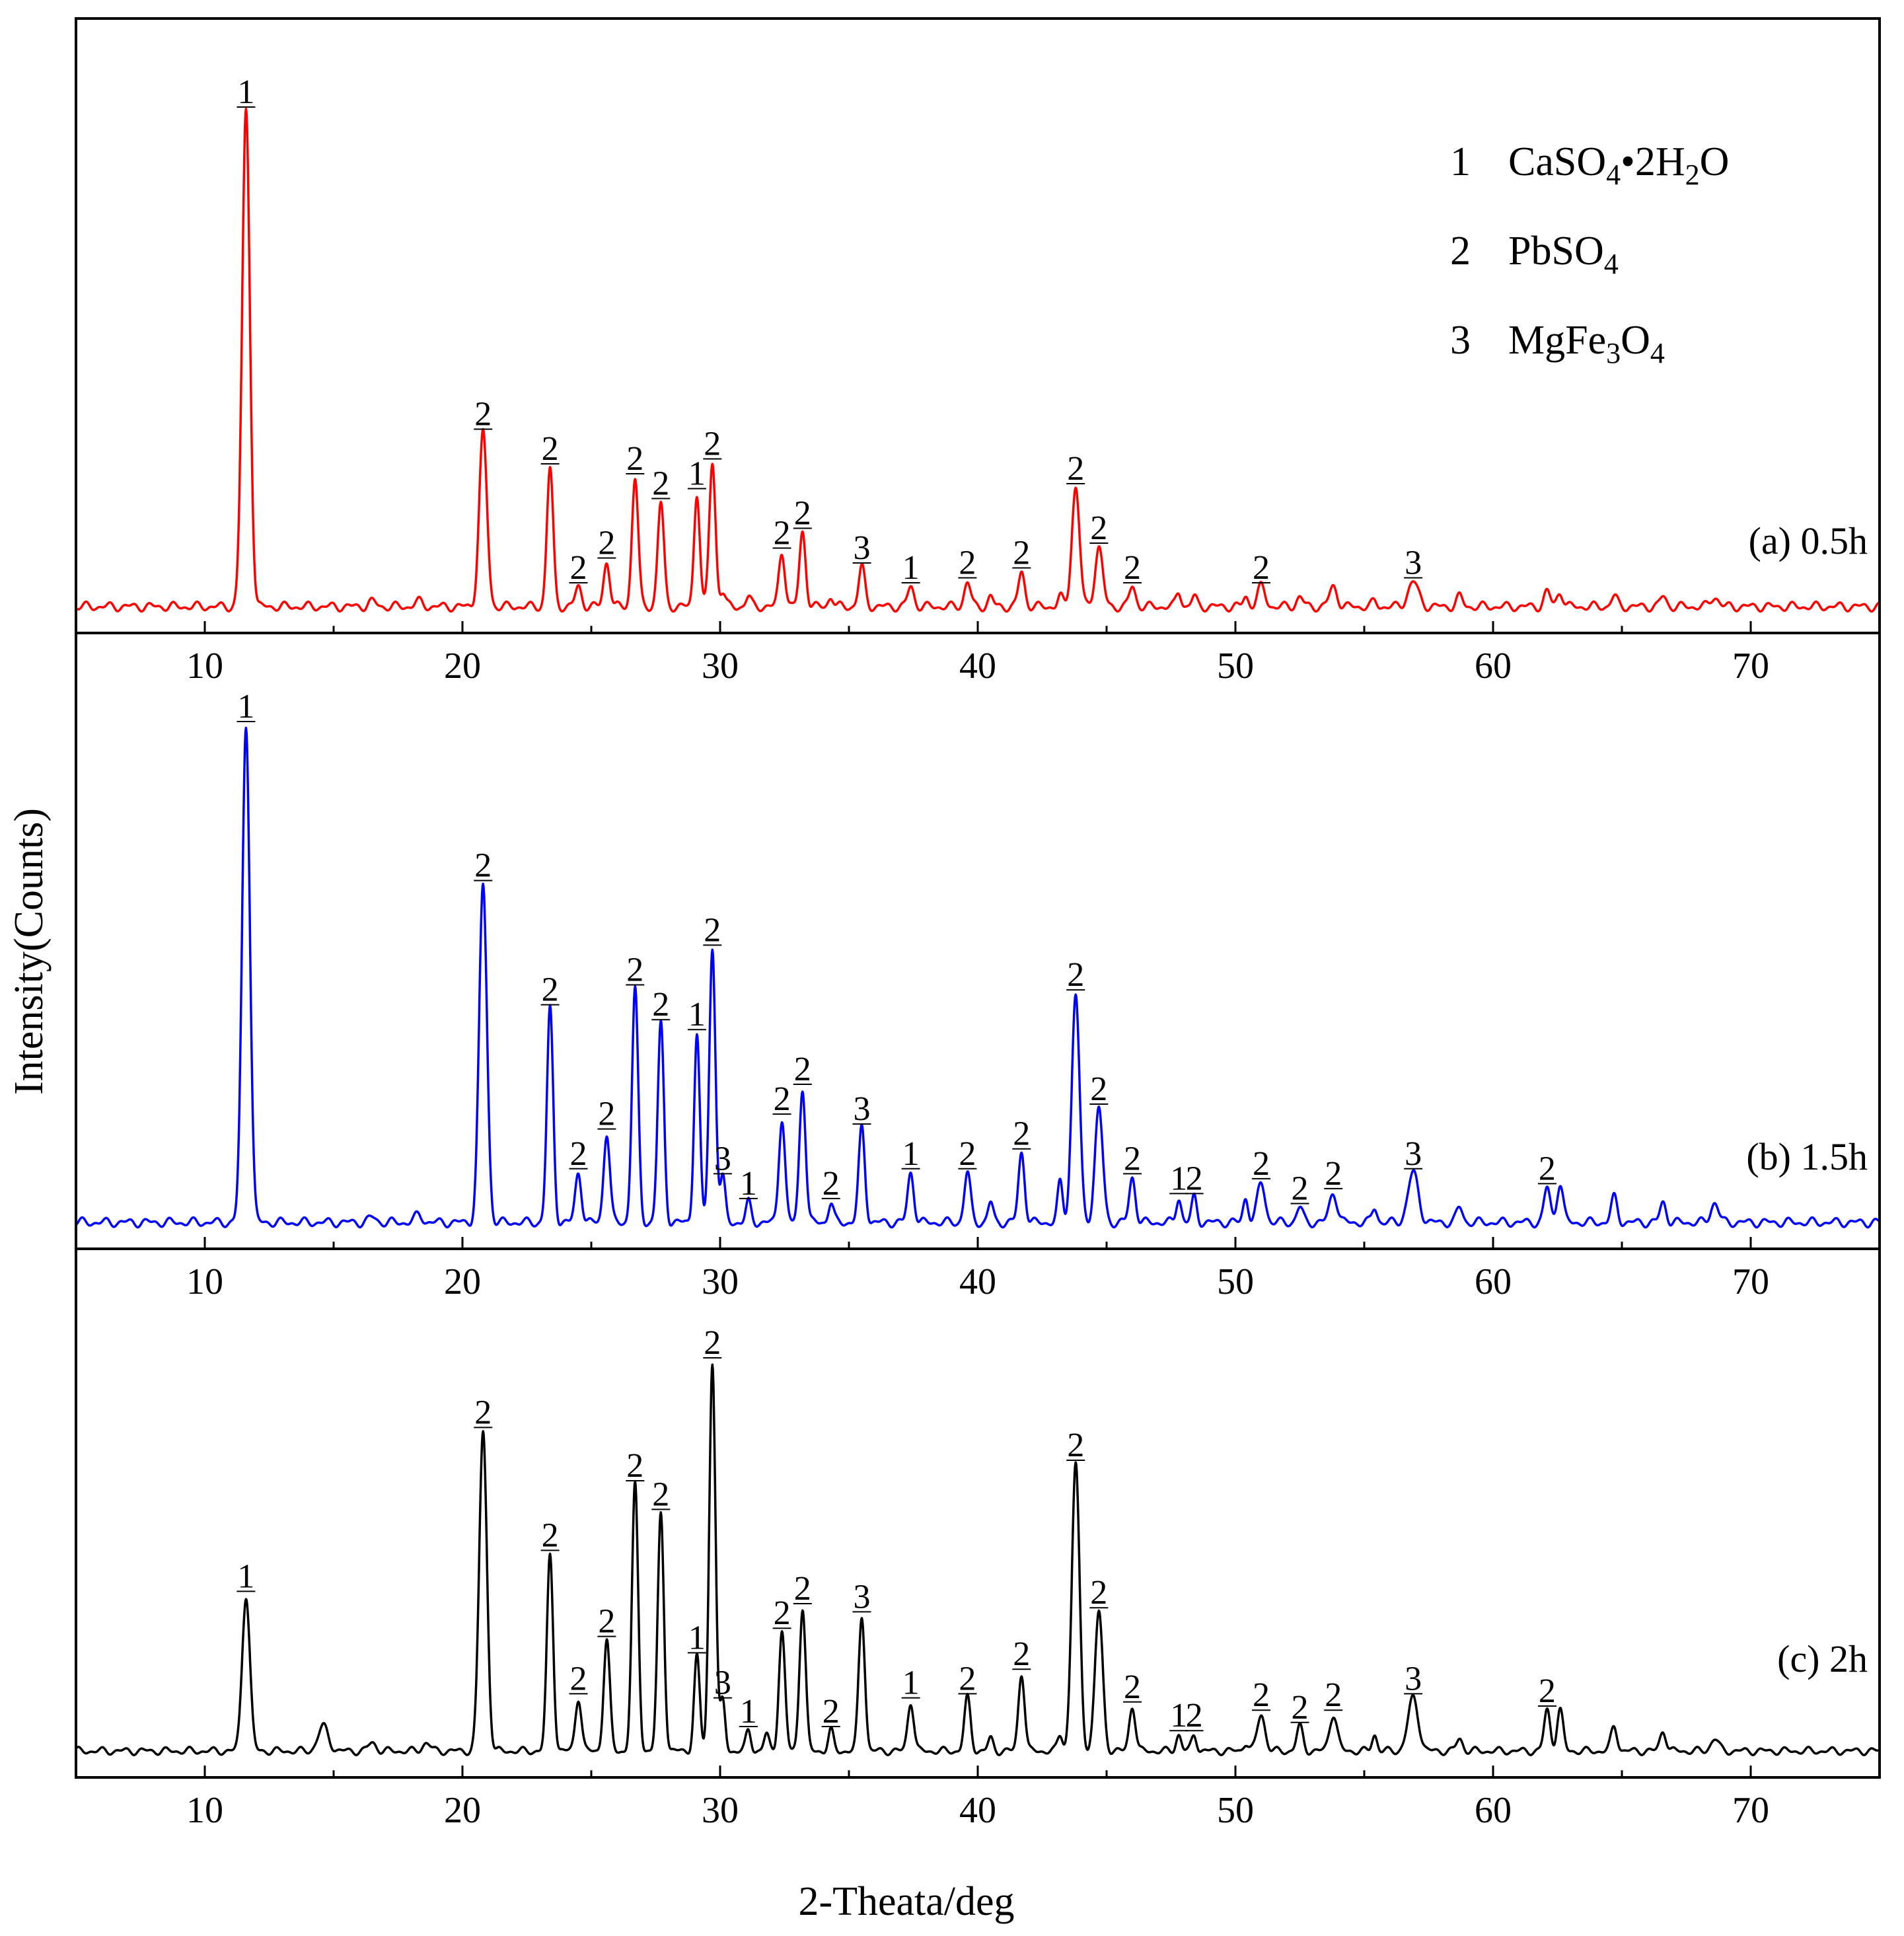 This screenshot has height=1936, width=1904. I want to click on legend-entry: PbSO4, so click(1563, 255).